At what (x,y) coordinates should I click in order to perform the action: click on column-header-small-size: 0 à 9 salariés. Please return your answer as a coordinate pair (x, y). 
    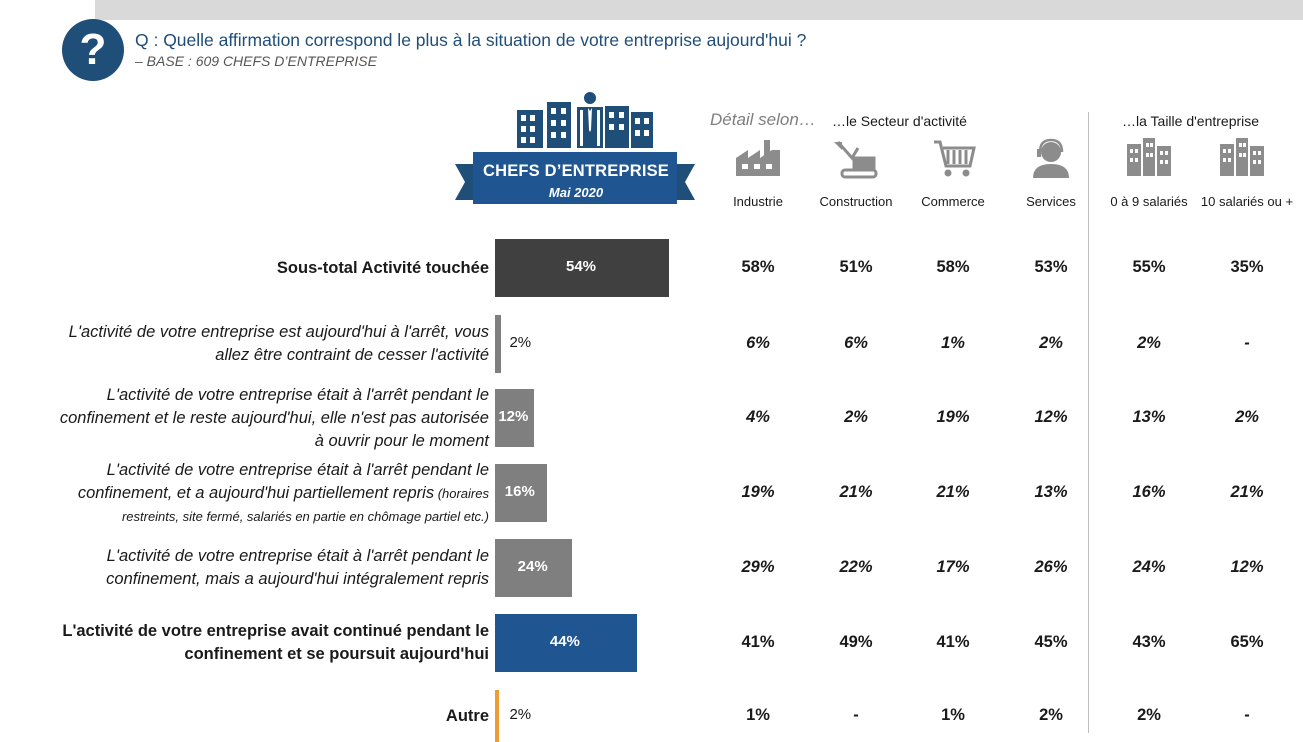
    Looking at the image, I should click on (1149, 201).